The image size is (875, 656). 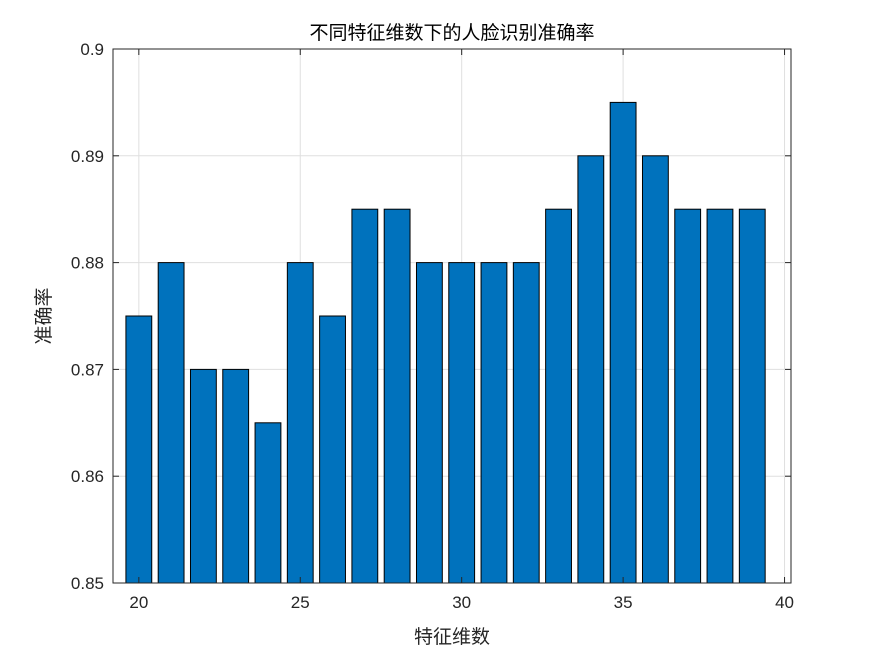 I want to click on x-axis-label: 特征维数, so click(x=452, y=637).